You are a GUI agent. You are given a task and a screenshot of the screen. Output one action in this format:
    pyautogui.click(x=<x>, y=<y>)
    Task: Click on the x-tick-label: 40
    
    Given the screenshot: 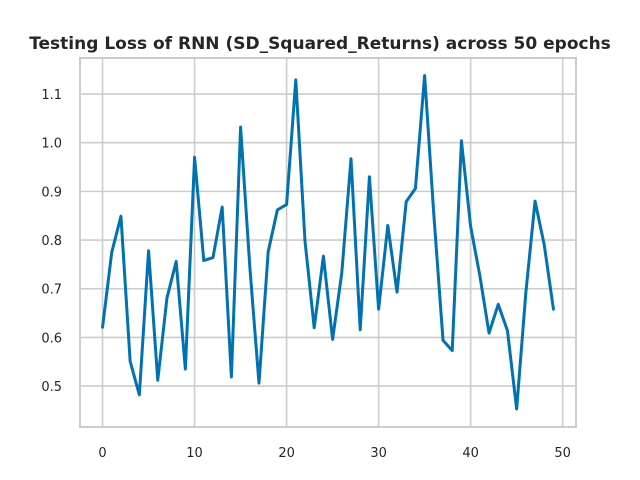 What is the action you would take?
    pyautogui.click(x=470, y=453)
    